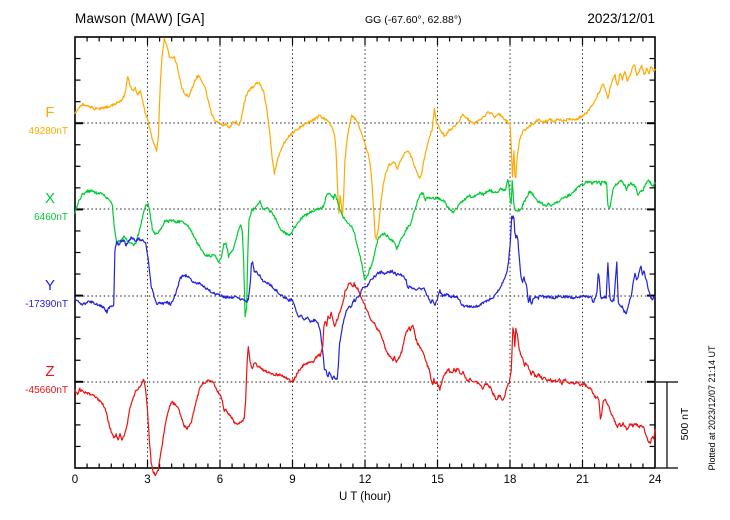  I want to click on component-value-F: 49280nT, so click(48, 131).